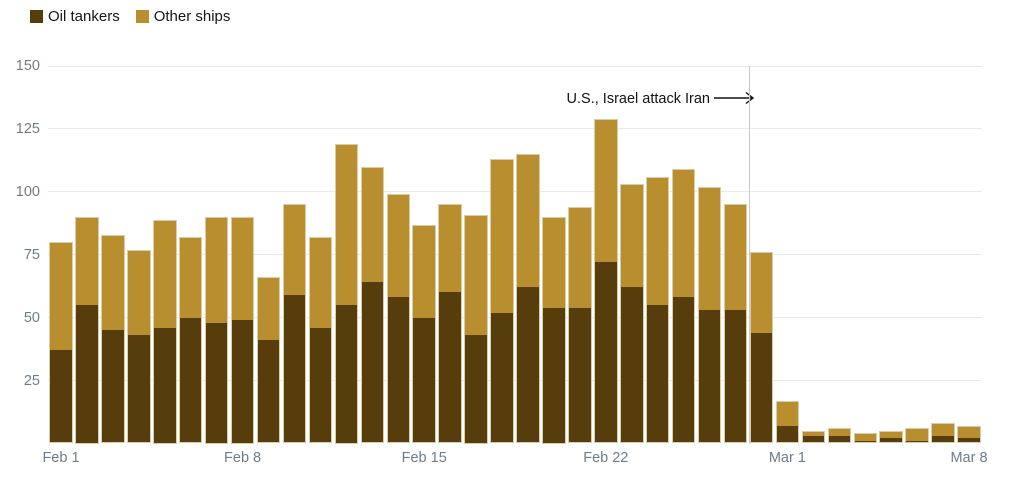  Describe the element at coordinates (243, 458) in the screenshot. I see `x-axis-tick-label: Feb 8` at that location.